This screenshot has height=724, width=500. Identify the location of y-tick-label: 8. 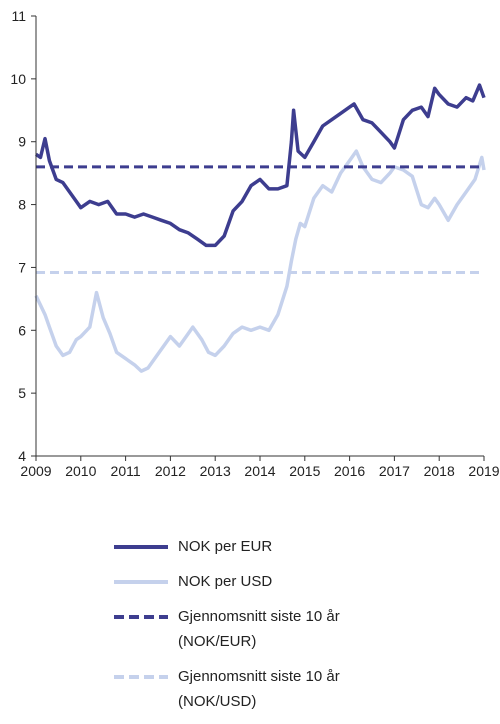
(22, 205).